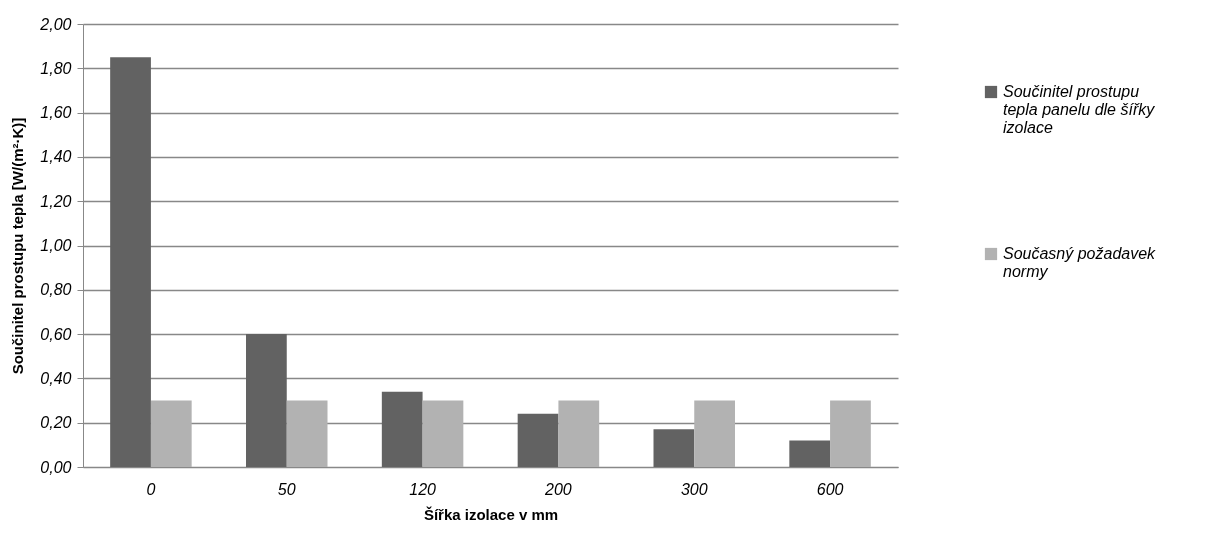 This screenshot has height=556, width=1226. Describe the element at coordinates (286, 489) in the screenshot. I see `x-tick-label: 50` at that location.